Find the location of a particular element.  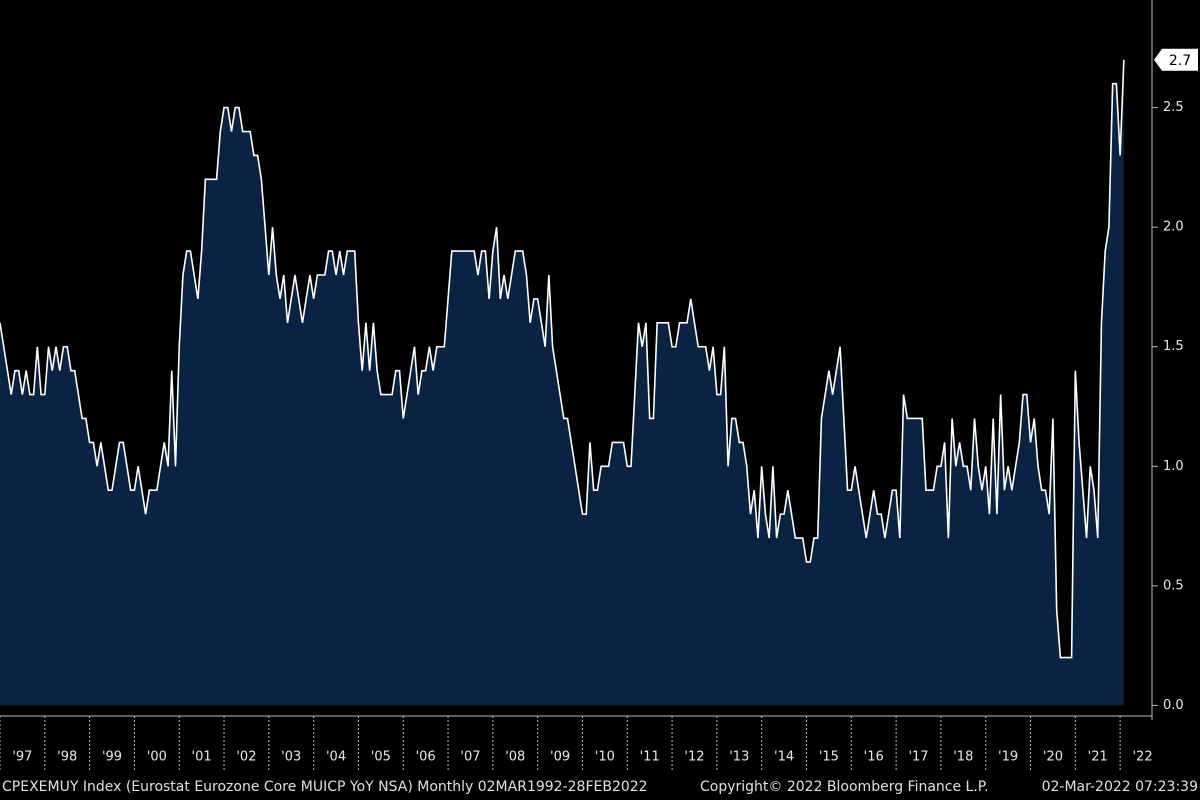

x-tick-label: '01 is located at coordinates (202, 757).